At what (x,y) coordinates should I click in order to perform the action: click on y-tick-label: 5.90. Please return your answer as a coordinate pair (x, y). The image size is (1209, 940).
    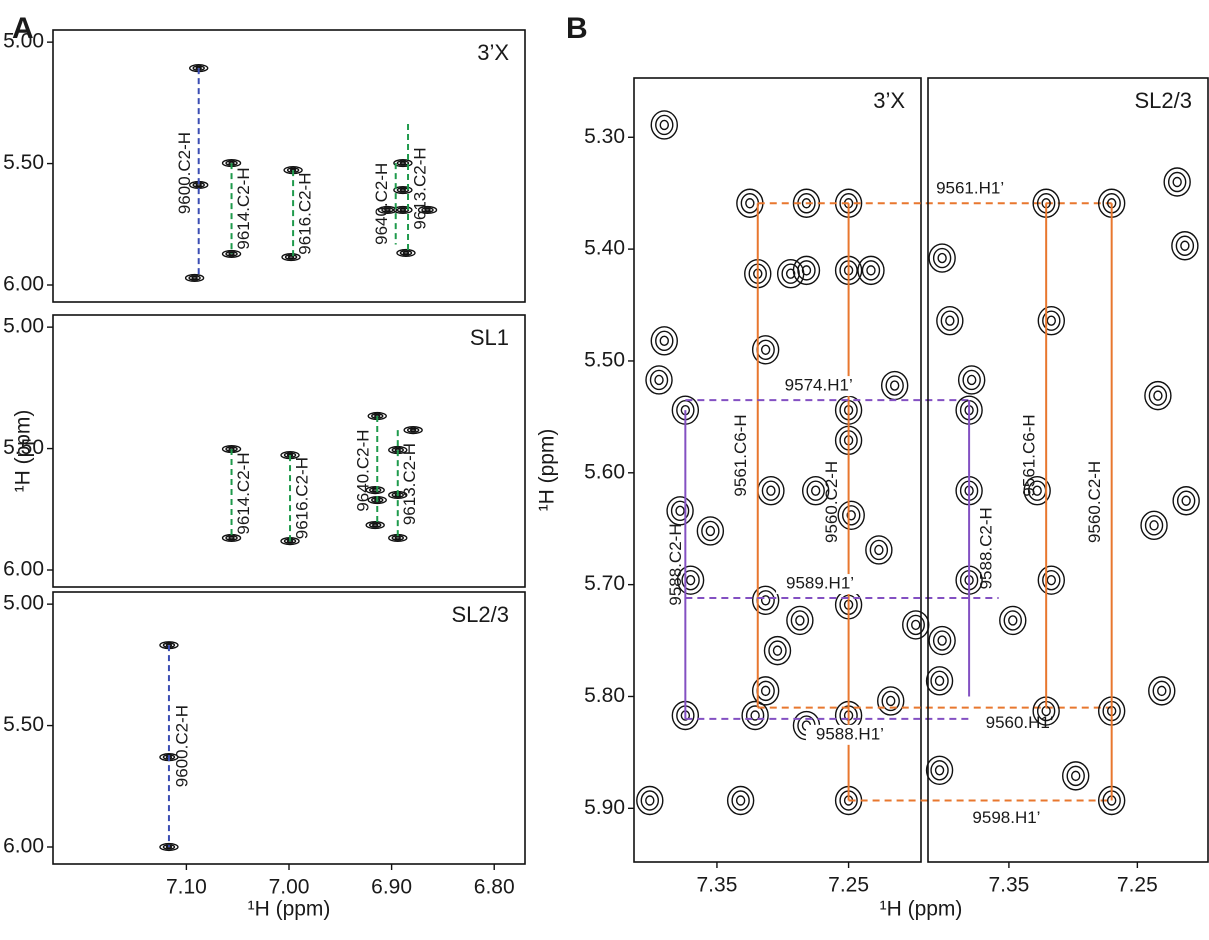
    Looking at the image, I should click on (604, 807).